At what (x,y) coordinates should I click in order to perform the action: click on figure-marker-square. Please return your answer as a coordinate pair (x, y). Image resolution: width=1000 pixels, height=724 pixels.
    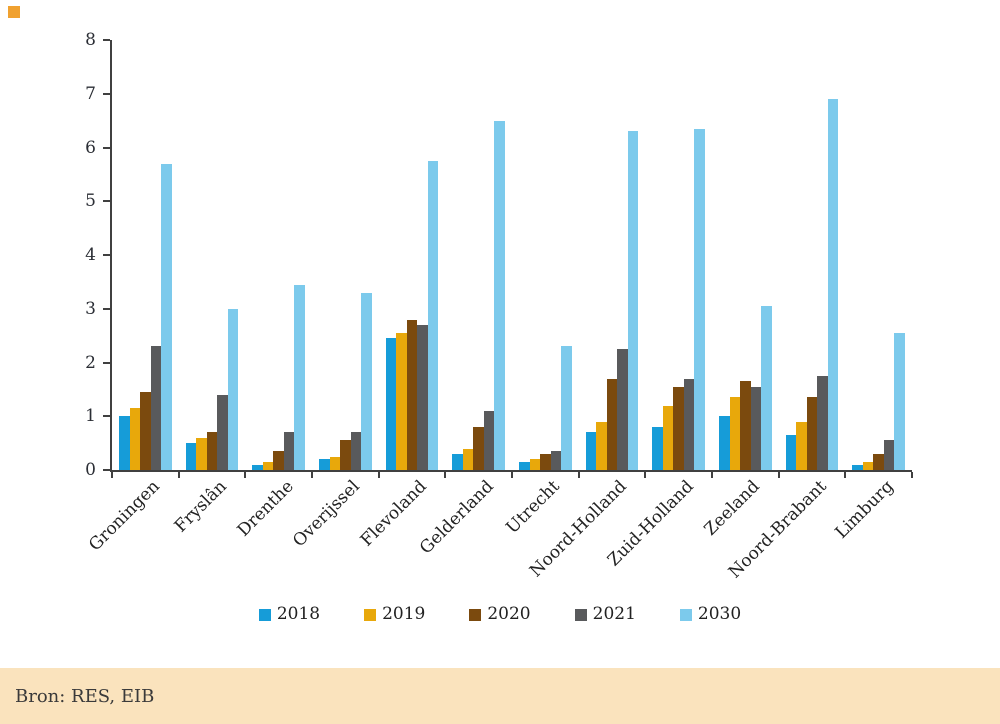
    Looking at the image, I should click on (14, 12).